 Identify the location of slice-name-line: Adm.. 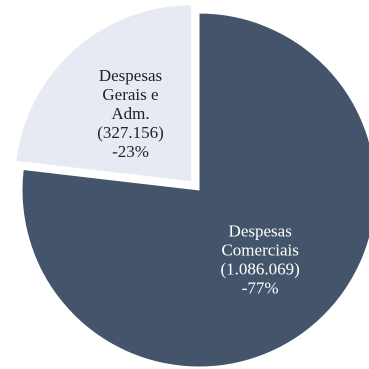
(130, 113).